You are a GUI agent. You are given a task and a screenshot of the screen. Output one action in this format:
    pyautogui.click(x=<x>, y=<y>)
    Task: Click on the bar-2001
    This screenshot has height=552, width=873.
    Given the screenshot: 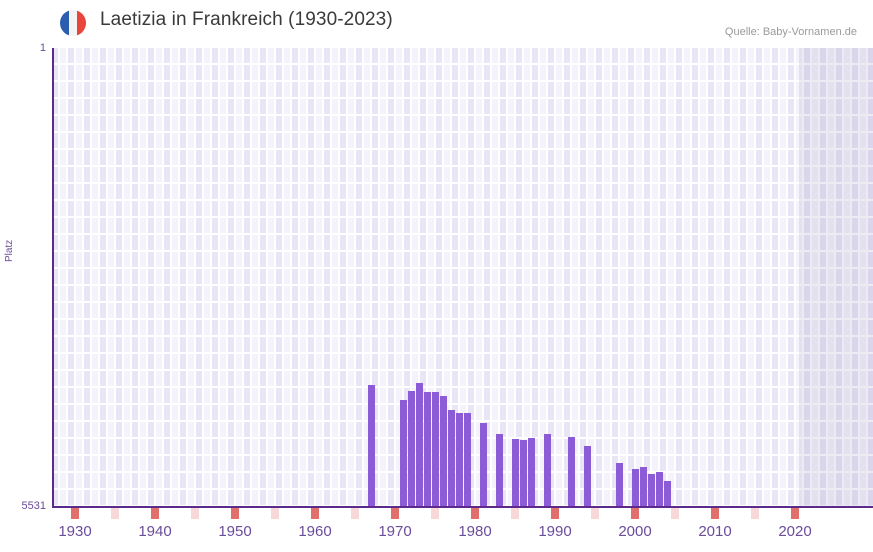 What is the action you would take?
    pyautogui.click(x=643, y=486)
    